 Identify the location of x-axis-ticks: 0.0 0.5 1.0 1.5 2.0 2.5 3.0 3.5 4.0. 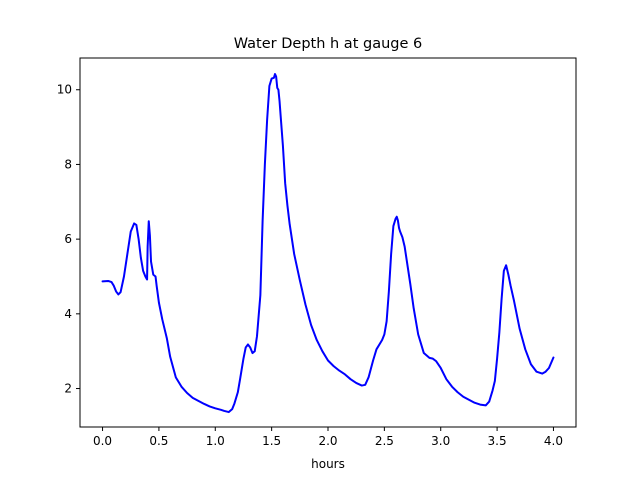
(328, 437).